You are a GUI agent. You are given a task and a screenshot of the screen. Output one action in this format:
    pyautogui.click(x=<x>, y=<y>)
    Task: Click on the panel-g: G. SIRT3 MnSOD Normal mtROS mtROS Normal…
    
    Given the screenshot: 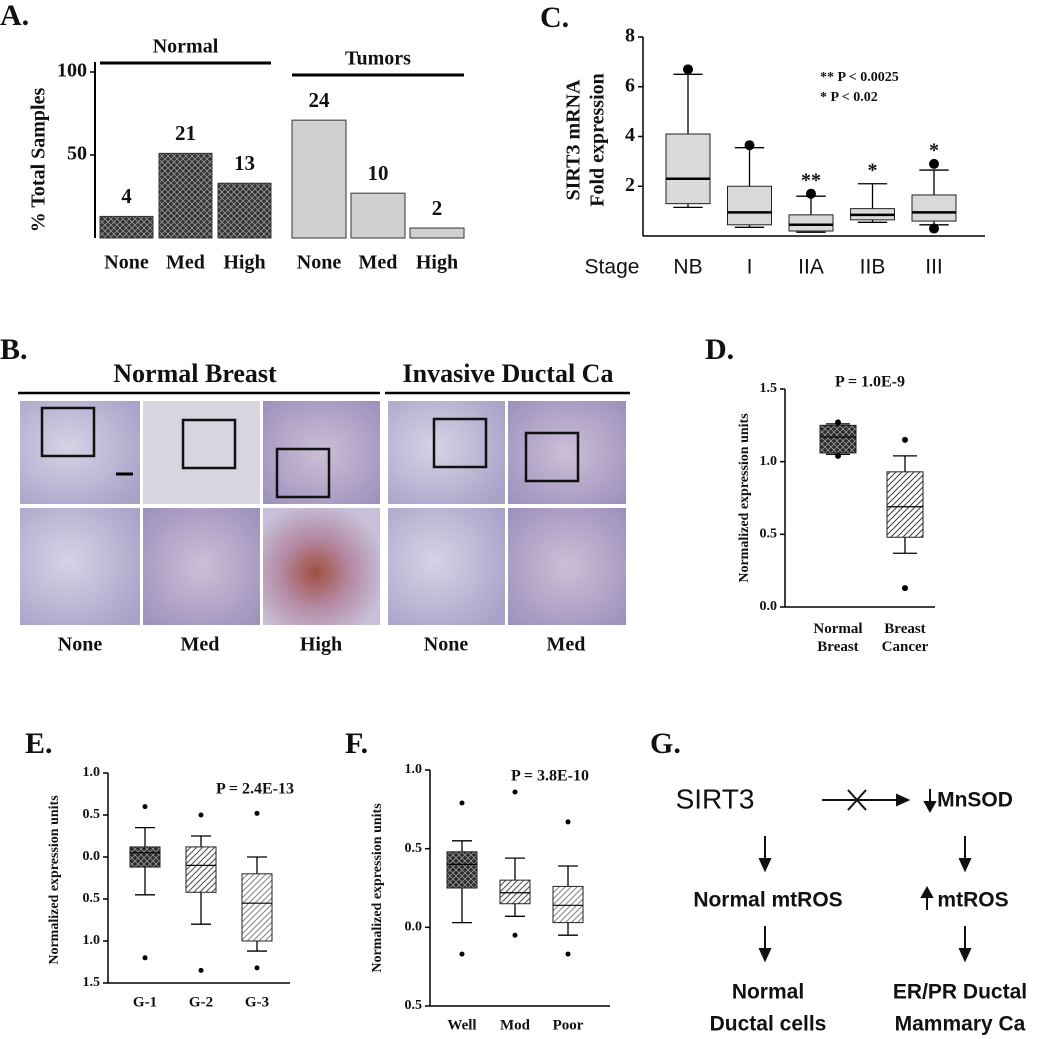 What is the action you would take?
    pyautogui.click(x=838, y=881)
    